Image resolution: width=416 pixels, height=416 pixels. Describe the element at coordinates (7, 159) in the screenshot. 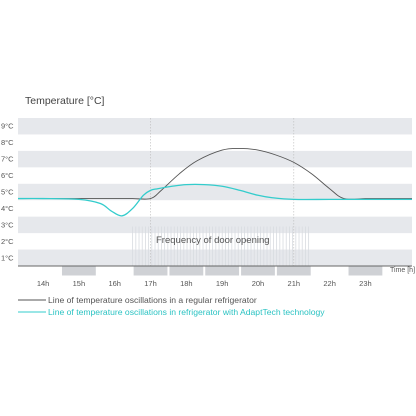

I see `y-tick-label: 7°C` at that location.